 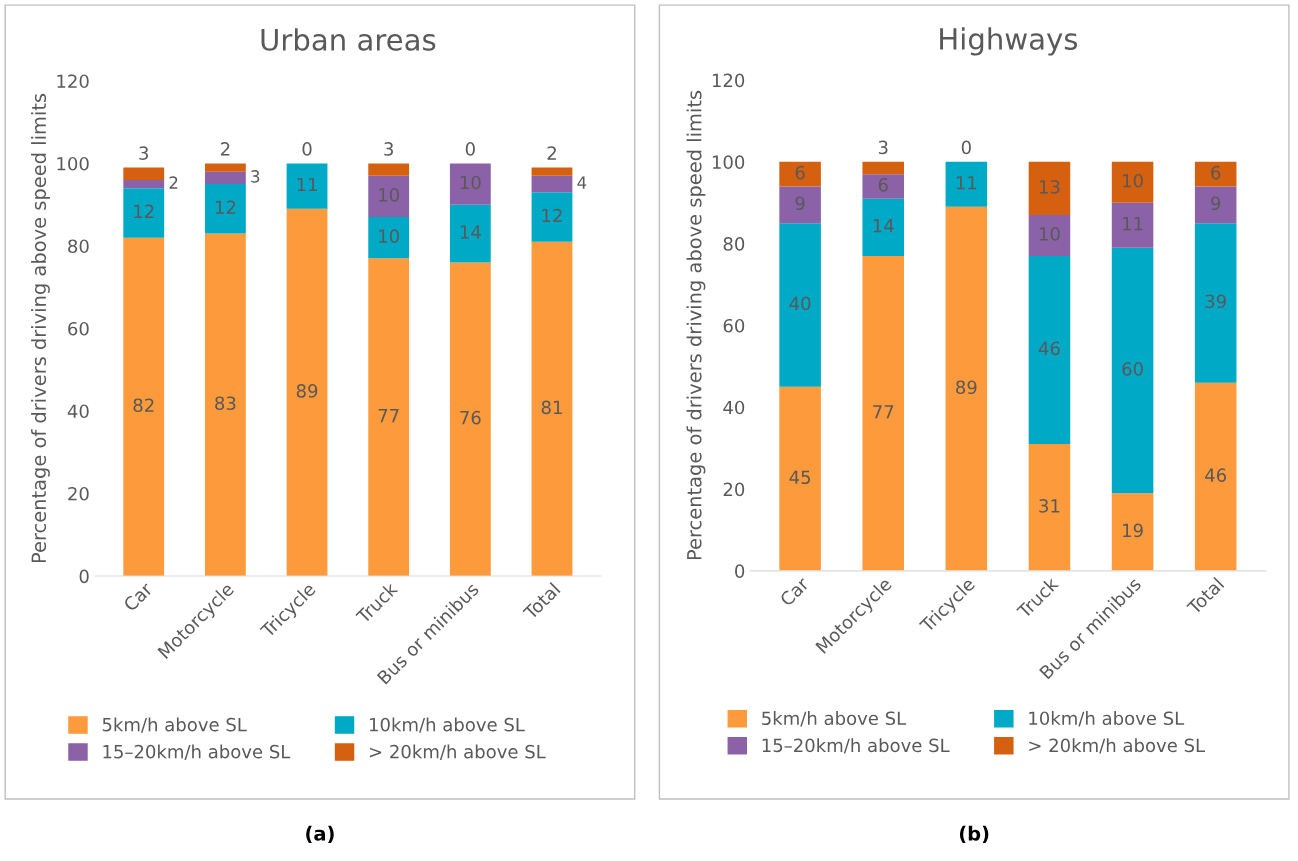 I want to click on data-label: 31, so click(x=1049, y=506).